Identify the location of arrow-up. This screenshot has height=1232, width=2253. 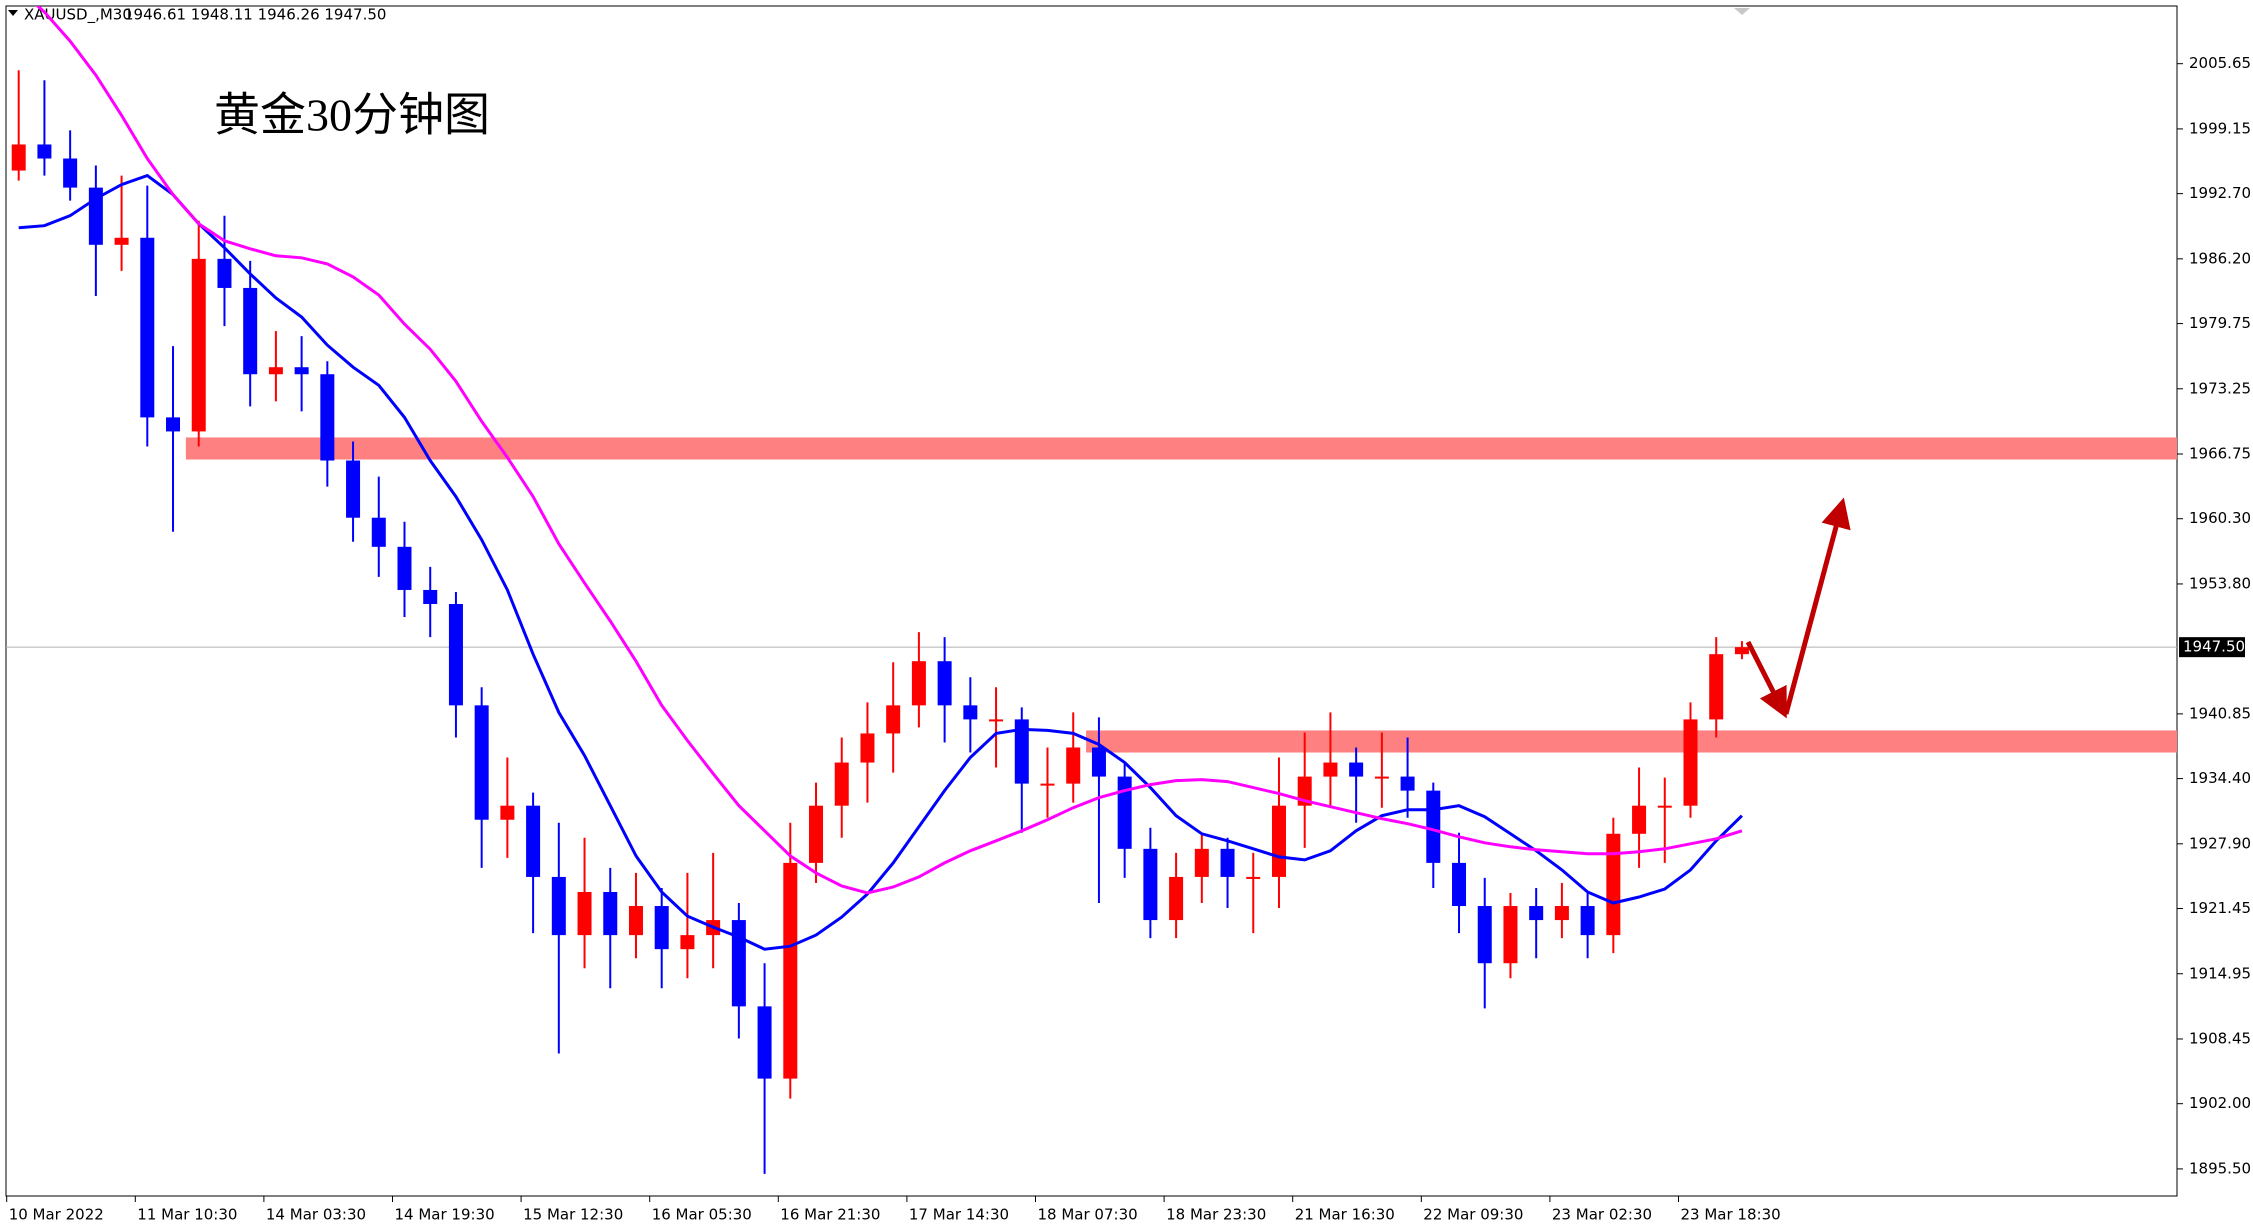
(1817, 606).